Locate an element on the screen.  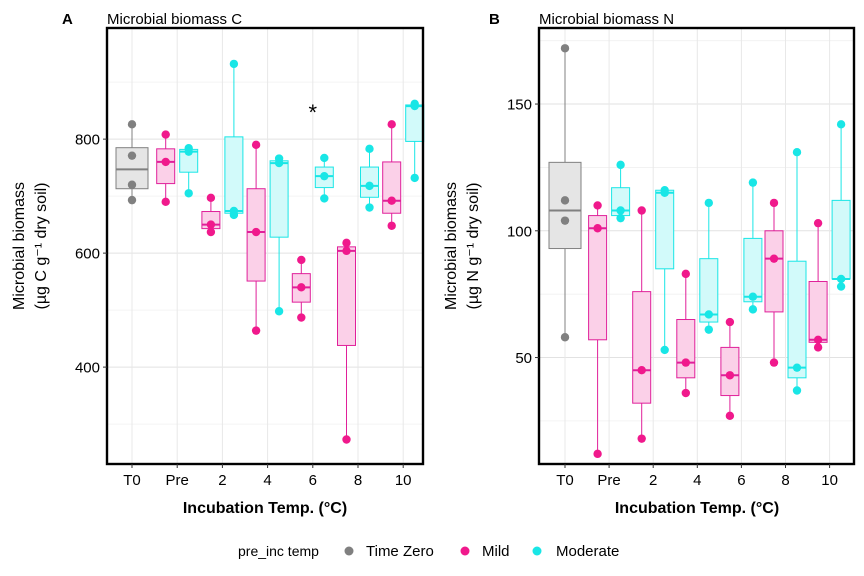
panel-title-b: Microbial biomass N is located at coordinates (606, 19).